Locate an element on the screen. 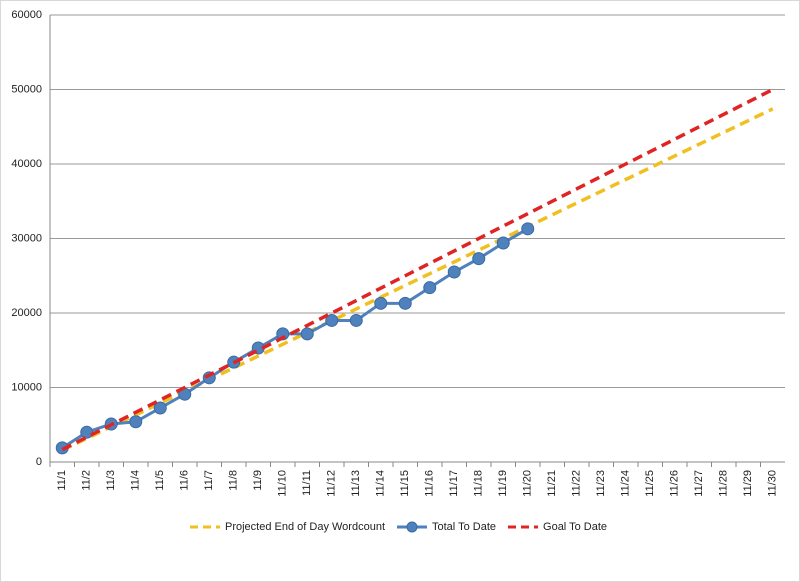 The image size is (800, 582). x-tick-label: 11/27 is located at coordinates (699, 483).